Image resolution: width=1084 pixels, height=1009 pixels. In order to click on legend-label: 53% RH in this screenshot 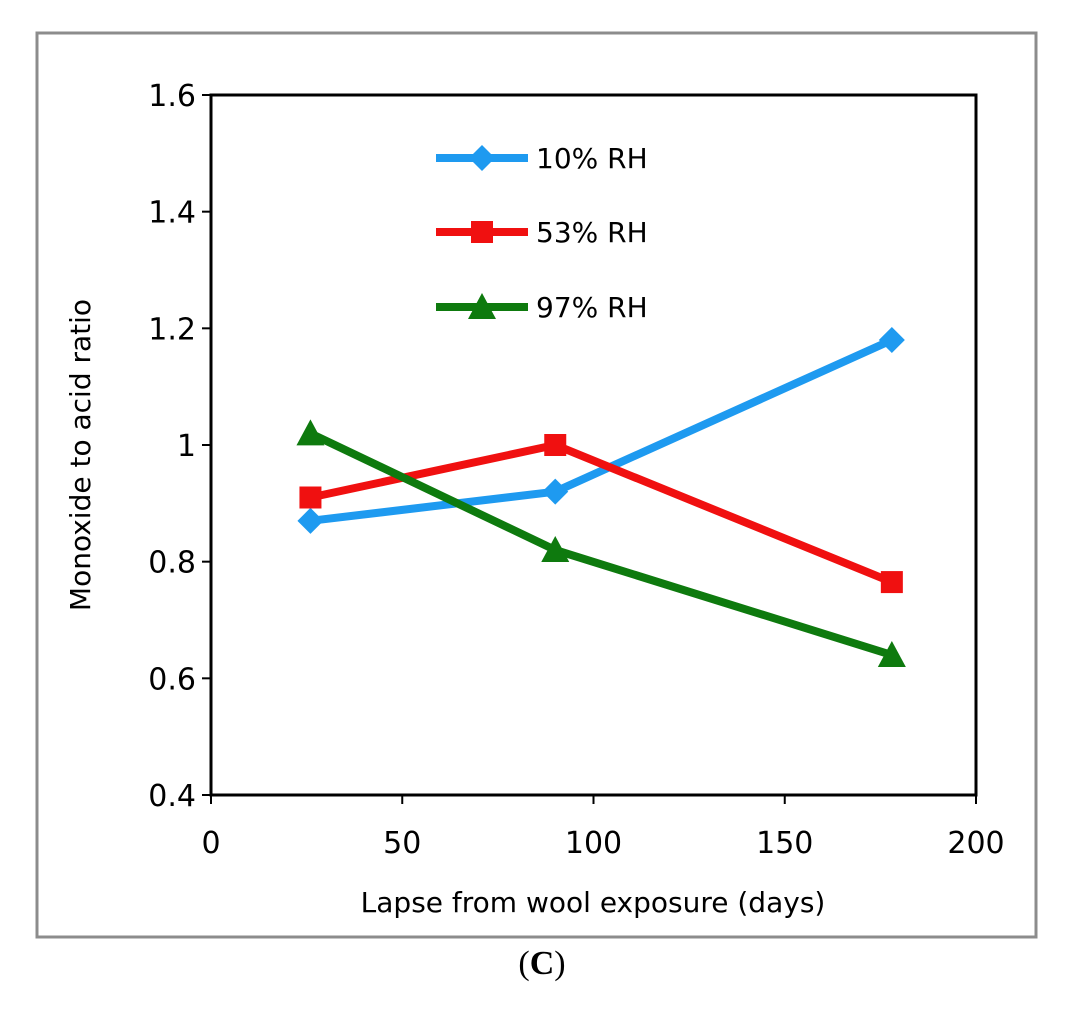, I will do `click(592, 232)`.